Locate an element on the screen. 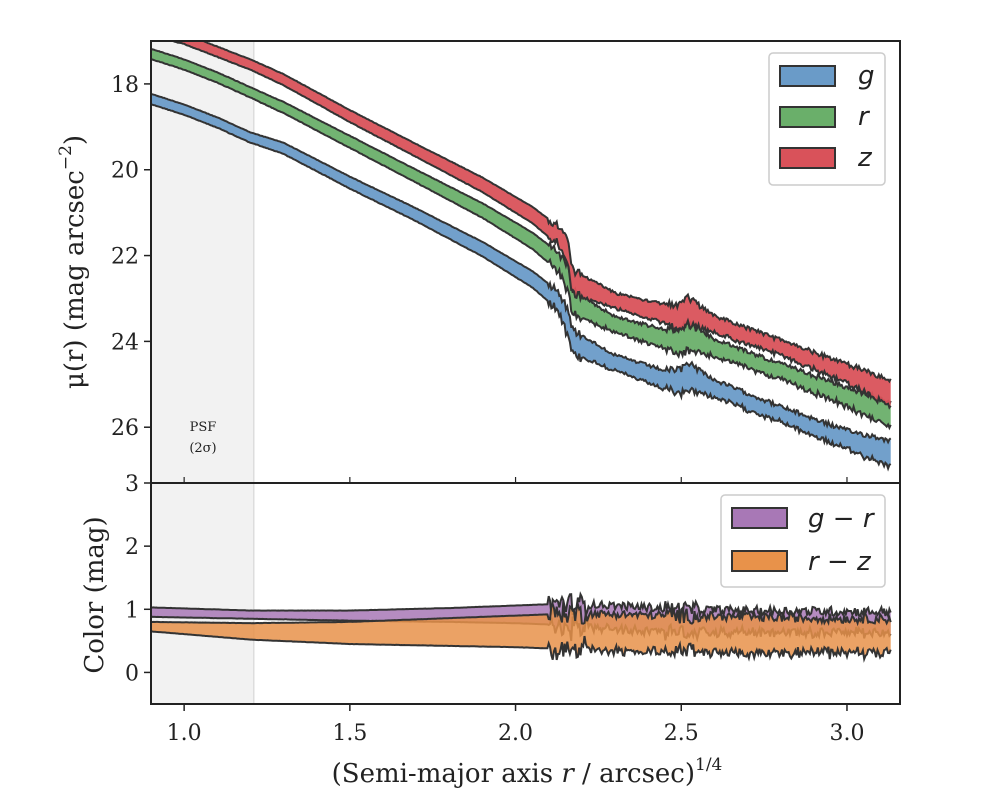 This screenshot has width=1000, height=800. legend-label-z: z is located at coordinates (865, 158).